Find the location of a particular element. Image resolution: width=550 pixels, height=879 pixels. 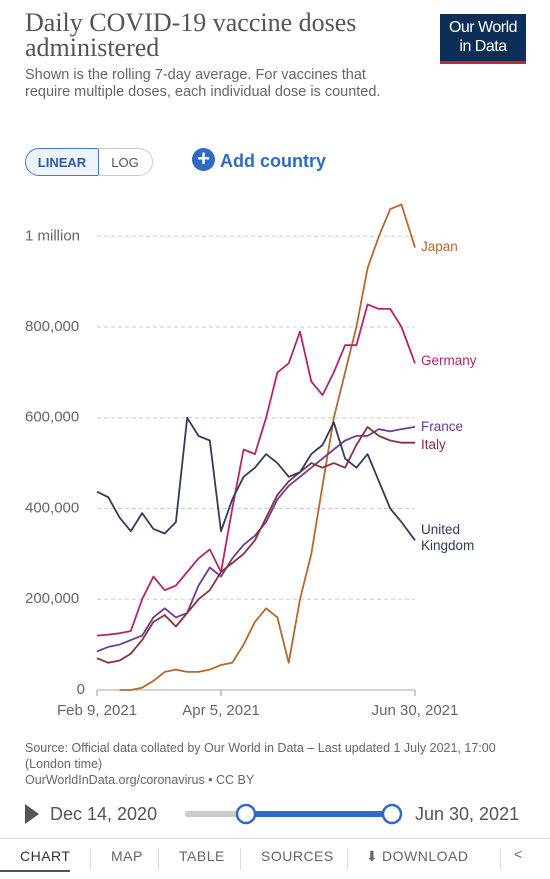

series-label: Japan is located at coordinates (439, 246).